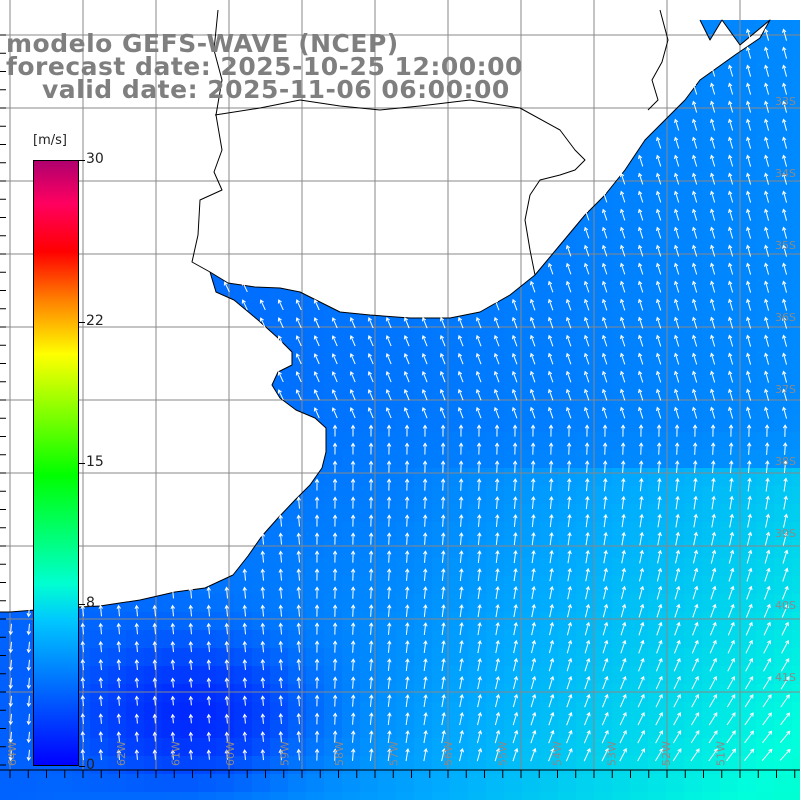 Image resolution: width=800 pixels, height=800 pixels. What do you see at coordinates (95, 320) in the screenshot?
I see `colorbar-tick-label: 22` at bounding box center [95, 320].